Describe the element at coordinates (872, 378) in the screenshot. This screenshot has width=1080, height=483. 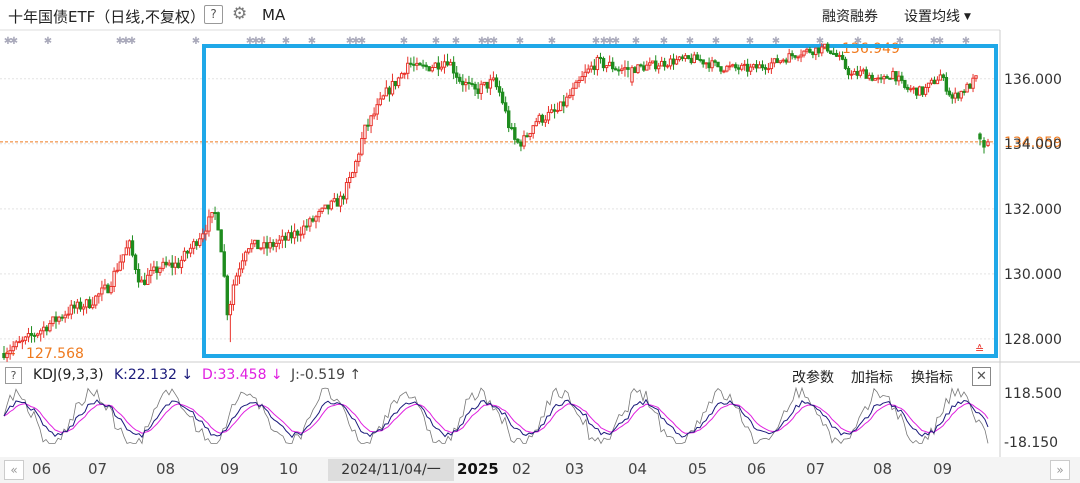
I see `add-indicator-button: 加指标` at that location.